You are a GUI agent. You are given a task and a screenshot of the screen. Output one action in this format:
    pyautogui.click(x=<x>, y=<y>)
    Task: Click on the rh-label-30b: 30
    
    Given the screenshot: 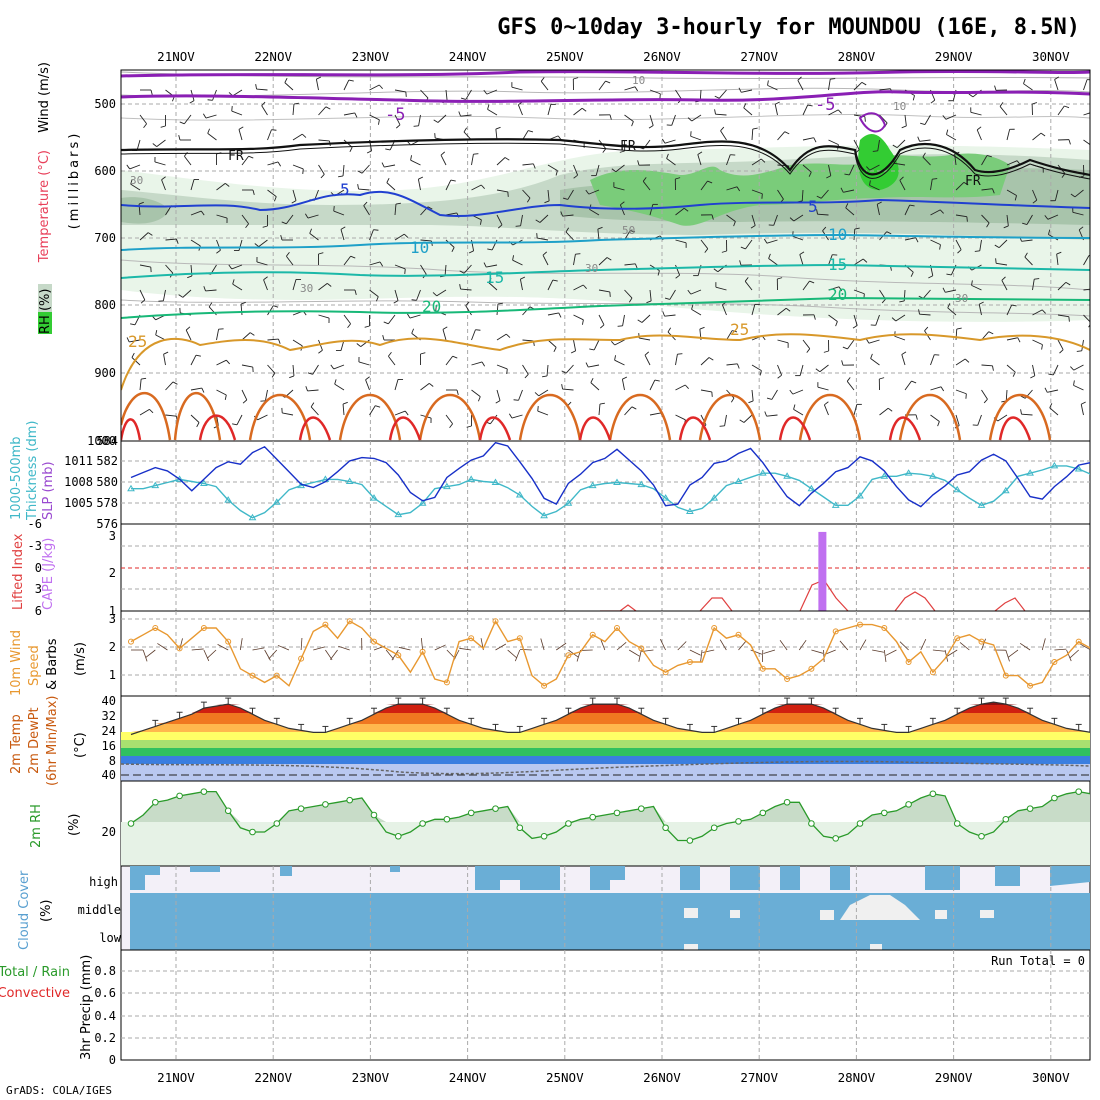 What is the action you would take?
    pyautogui.click(x=306, y=288)
    